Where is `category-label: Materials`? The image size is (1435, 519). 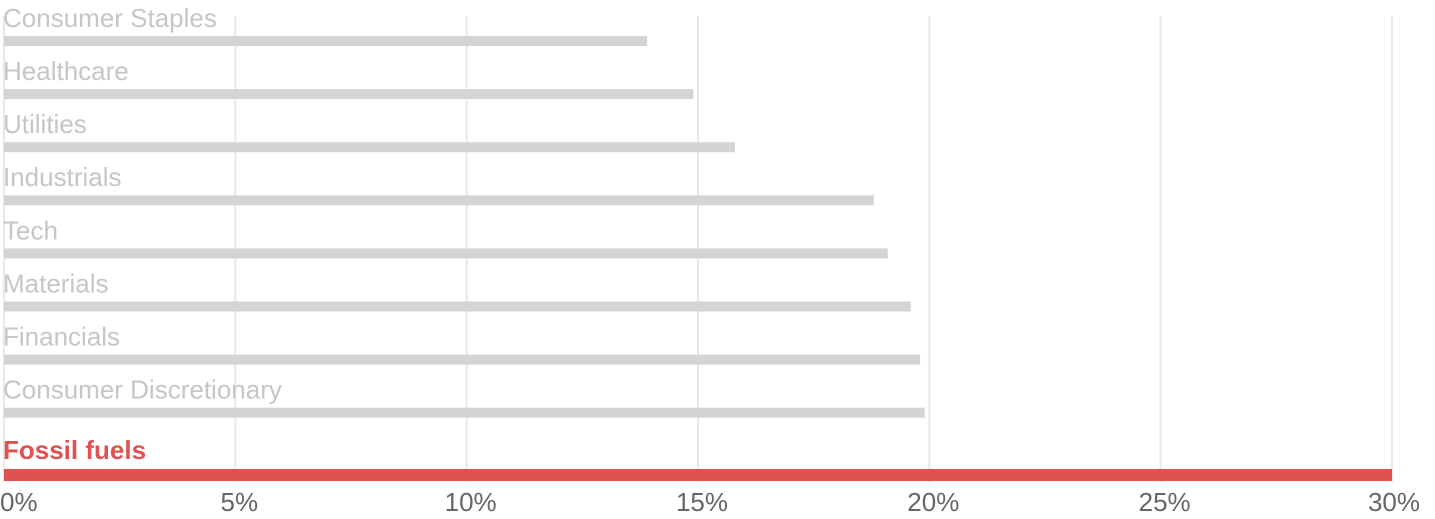
category-label: Materials is located at coordinates (55, 283).